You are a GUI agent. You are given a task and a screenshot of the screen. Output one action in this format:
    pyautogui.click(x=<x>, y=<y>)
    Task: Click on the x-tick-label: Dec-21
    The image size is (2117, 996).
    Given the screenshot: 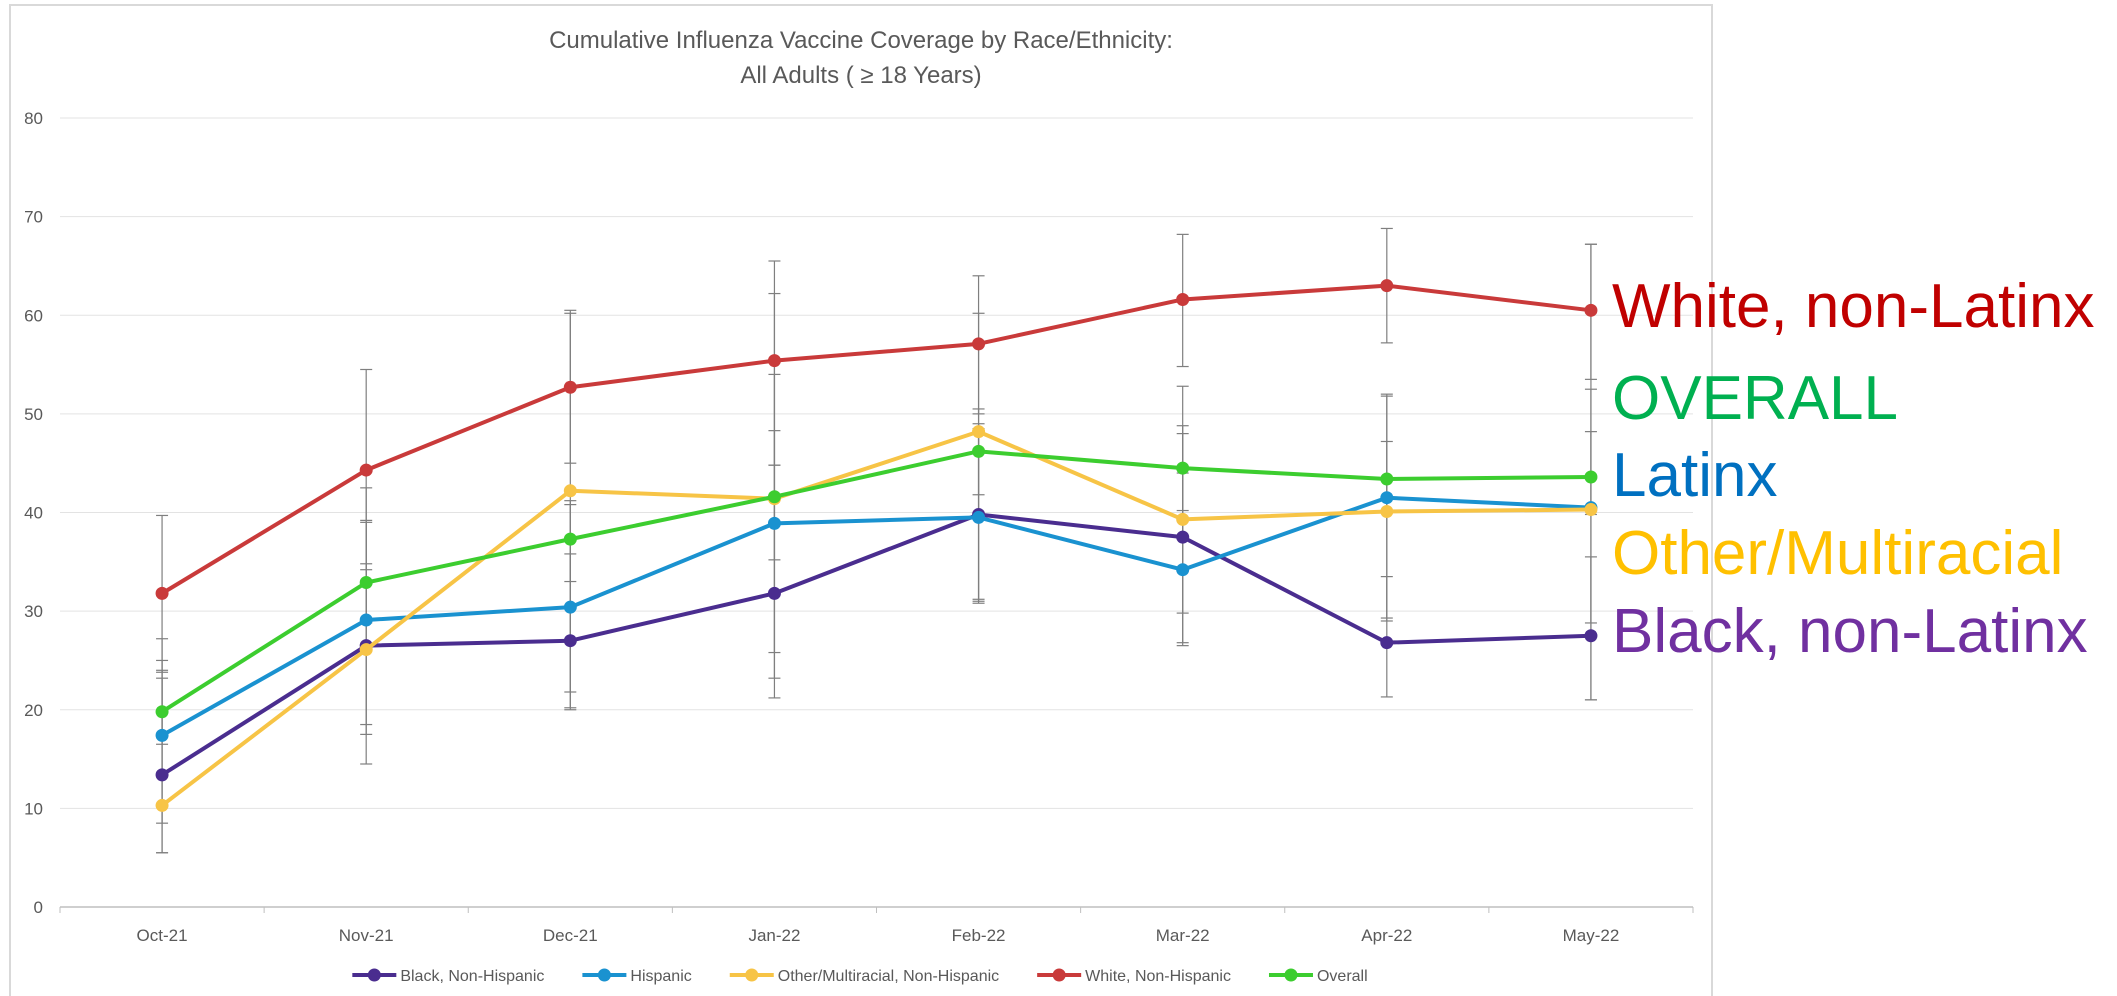 What is the action you would take?
    pyautogui.click(x=570, y=935)
    